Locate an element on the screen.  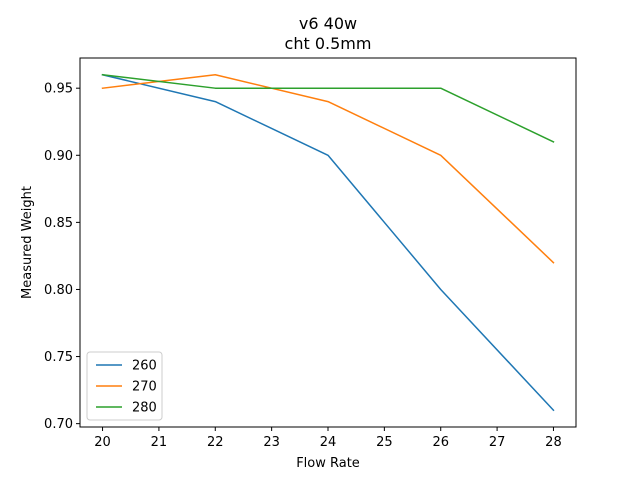
legend-label: 280 is located at coordinates (144, 408).